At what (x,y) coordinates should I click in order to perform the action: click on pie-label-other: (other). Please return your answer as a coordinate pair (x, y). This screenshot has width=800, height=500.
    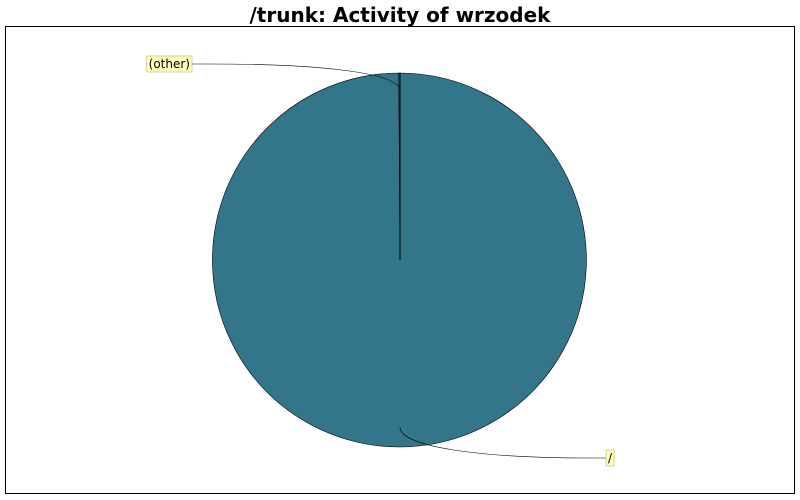
    Looking at the image, I should click on (169, 64).